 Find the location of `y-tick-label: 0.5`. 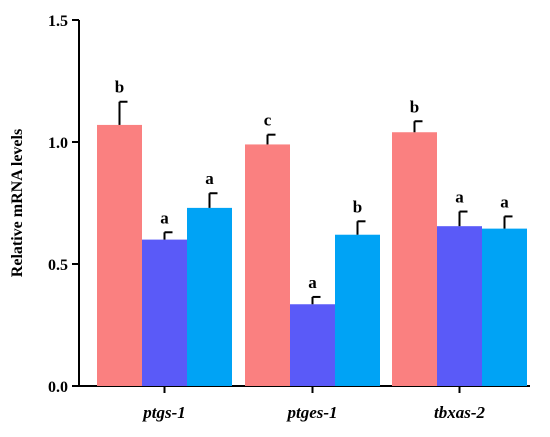

y-tick-label: 0.5 is located at coordinates (58, 265).